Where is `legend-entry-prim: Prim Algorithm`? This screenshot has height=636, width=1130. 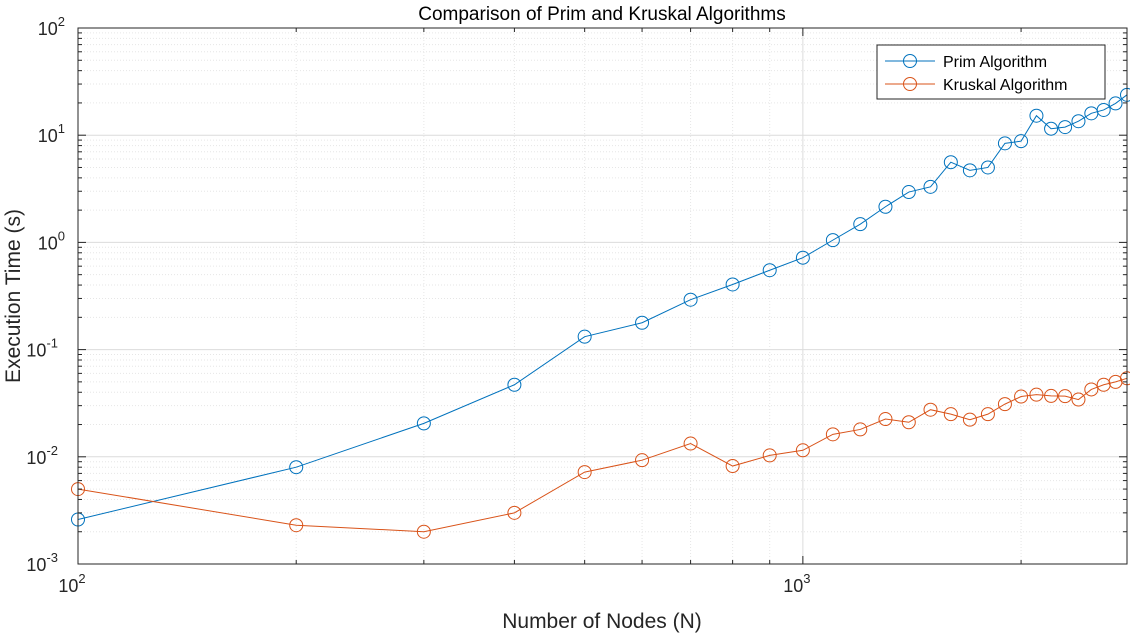
legend-entry-prim: Prim Algorithm is located at coordinates (966, 62).